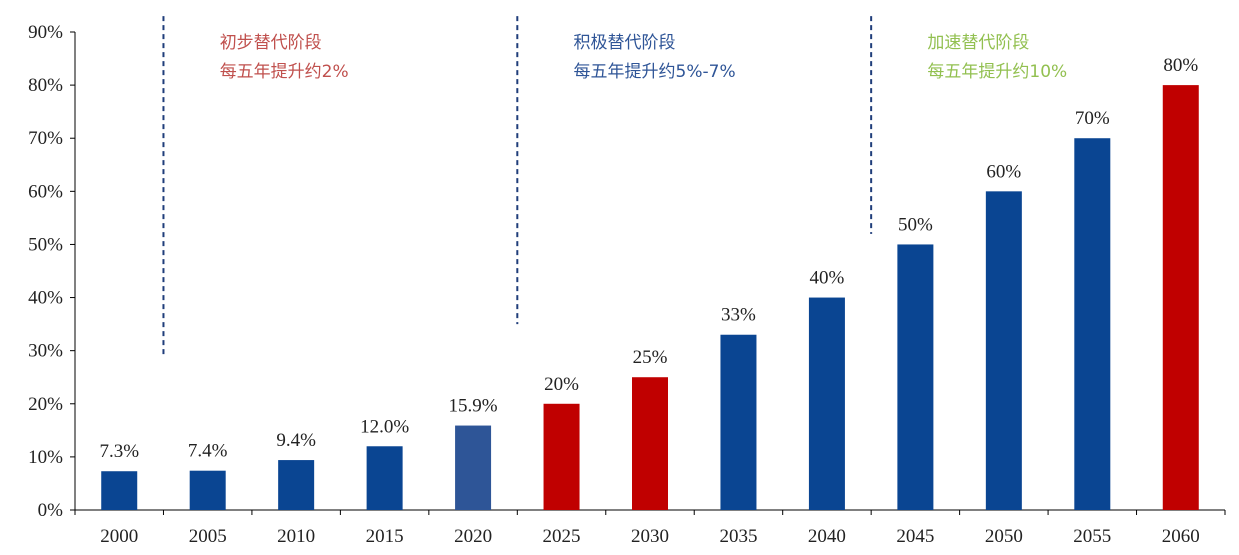 The image size is (1239, 555). Describe the element at coordinates (561, 384) in the screenshot. I see `bar-value-label: 20%` at that location.